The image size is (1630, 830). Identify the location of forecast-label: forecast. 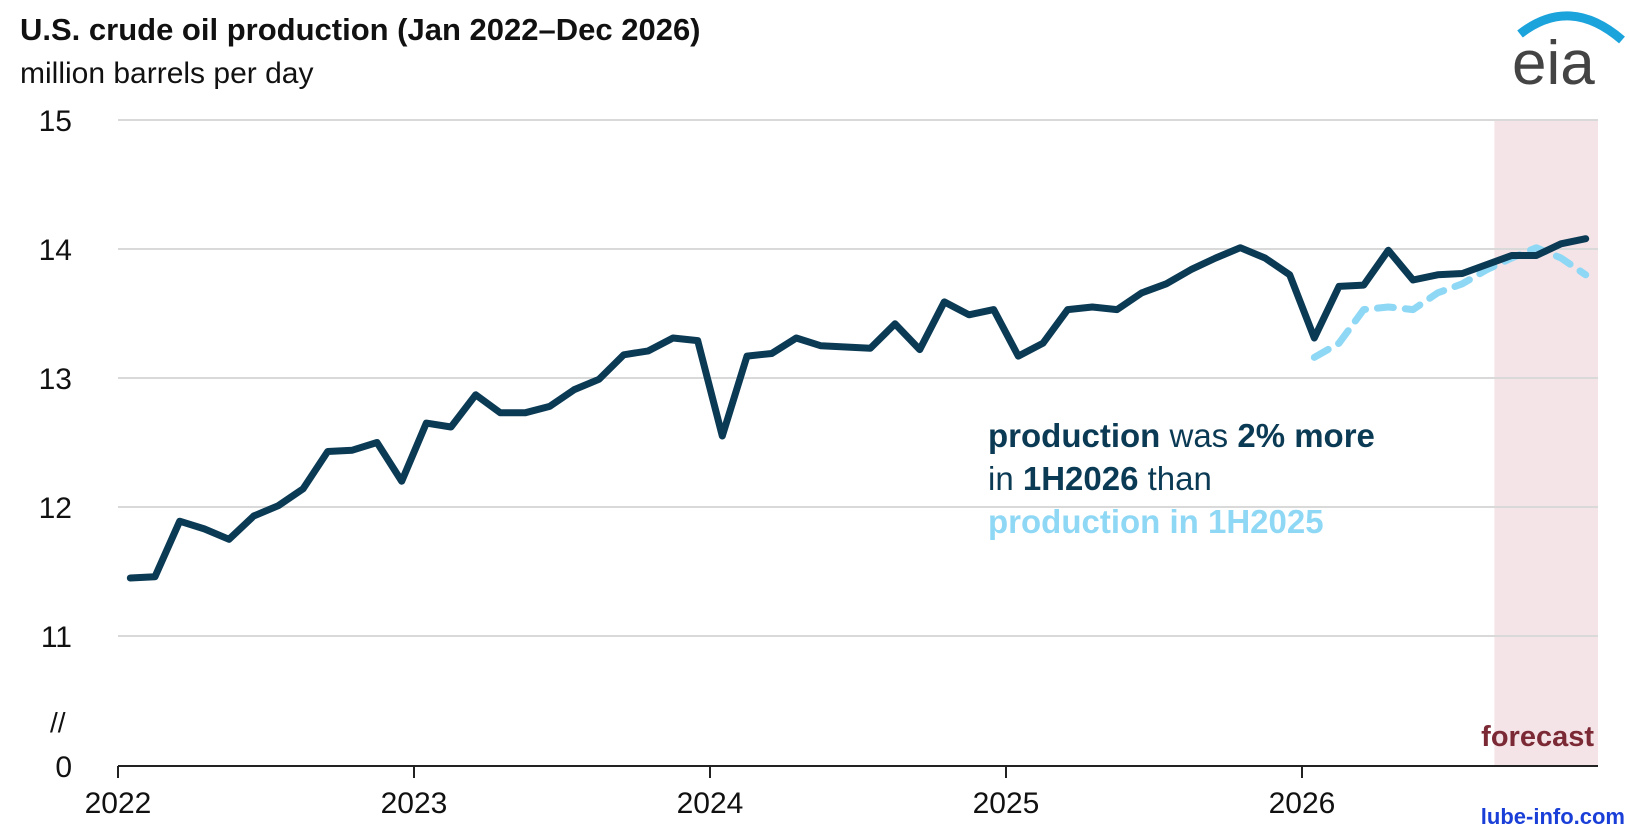
(1537, 737).